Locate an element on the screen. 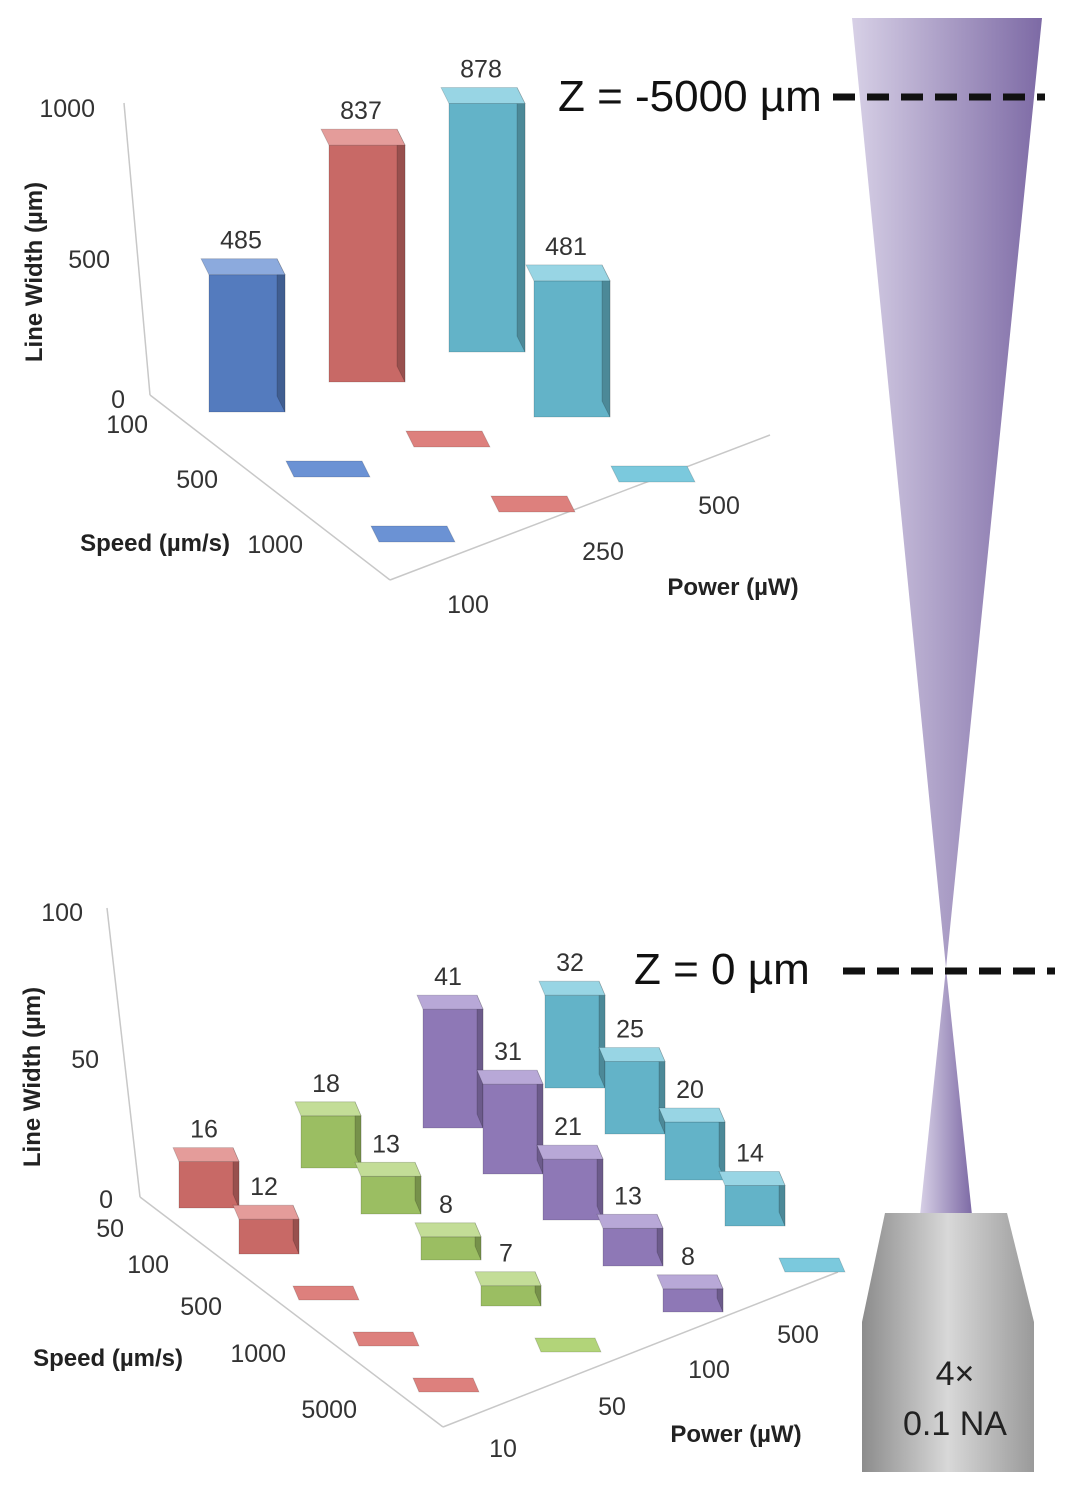  bar-front-face-p500-s500 is located at coordinates (695, 1151).